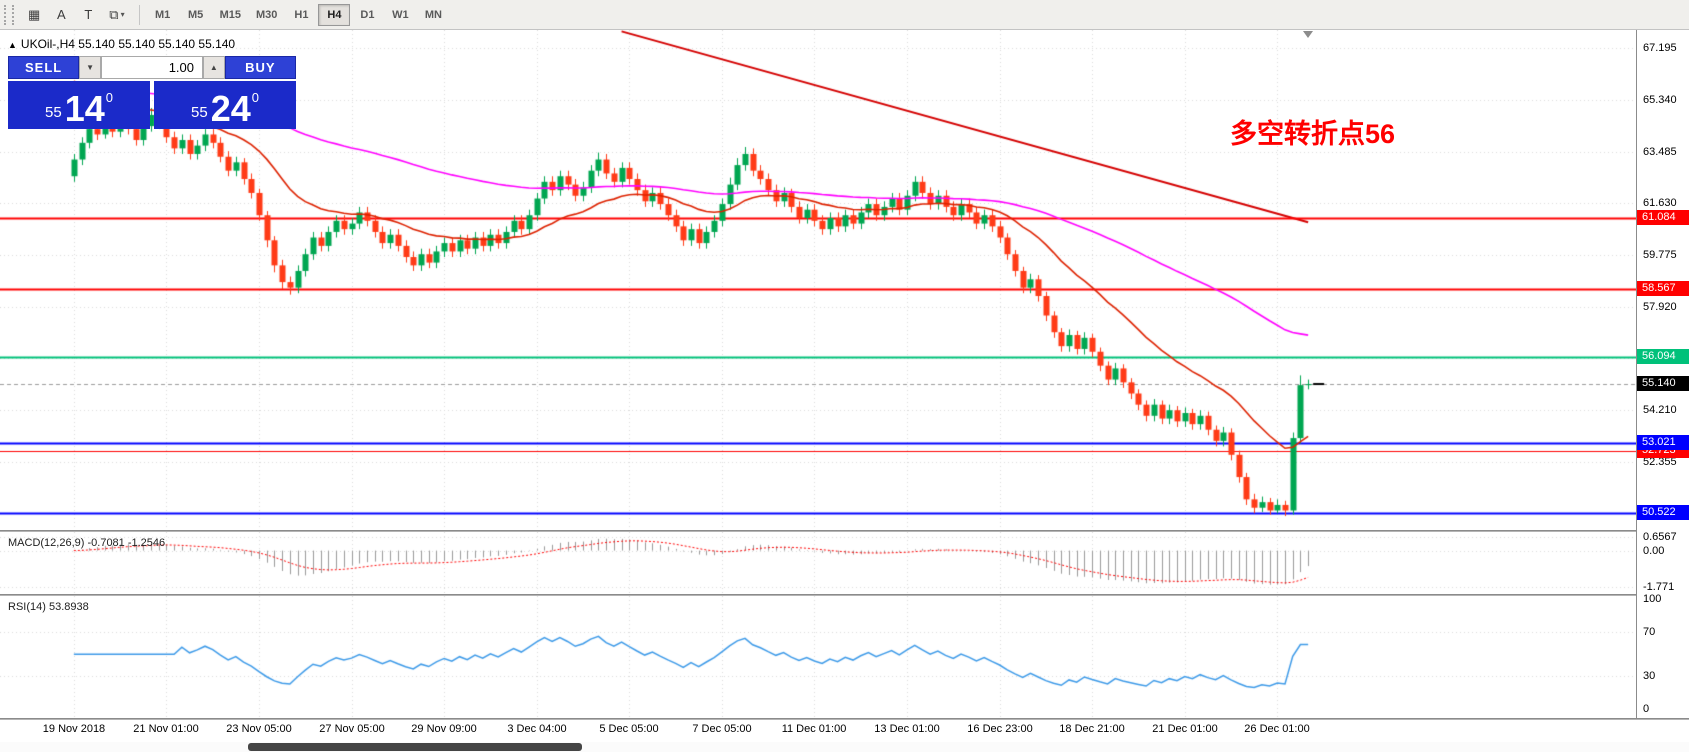 This screenshot has height=752, width=1689. What do you see at coordinates (334, 14) in the screenshot?
I see `timeframe-button-h4: H4` at bounding box center [334, 14].